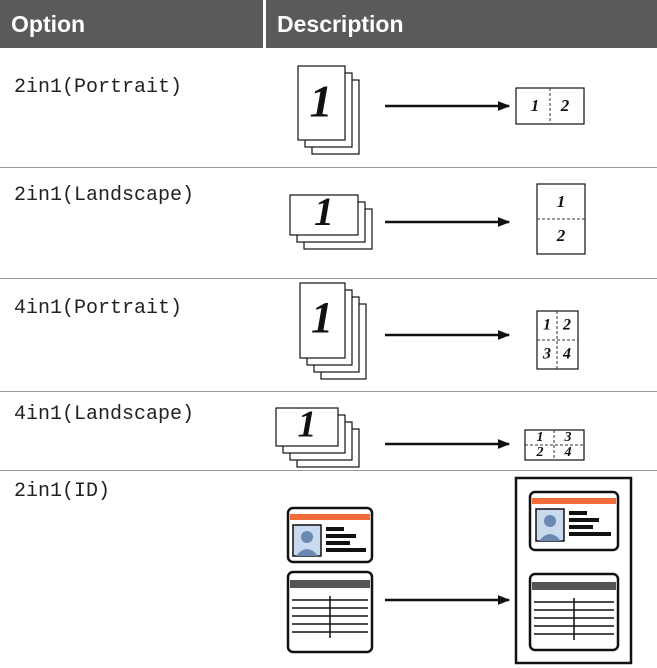 The image size is (657, 668). What do you see at coordinates (439, 331) in the screenshot?
I see `diagram-4in1-portrait: 1 1 2 3 4` at bounding box center [439, 331].